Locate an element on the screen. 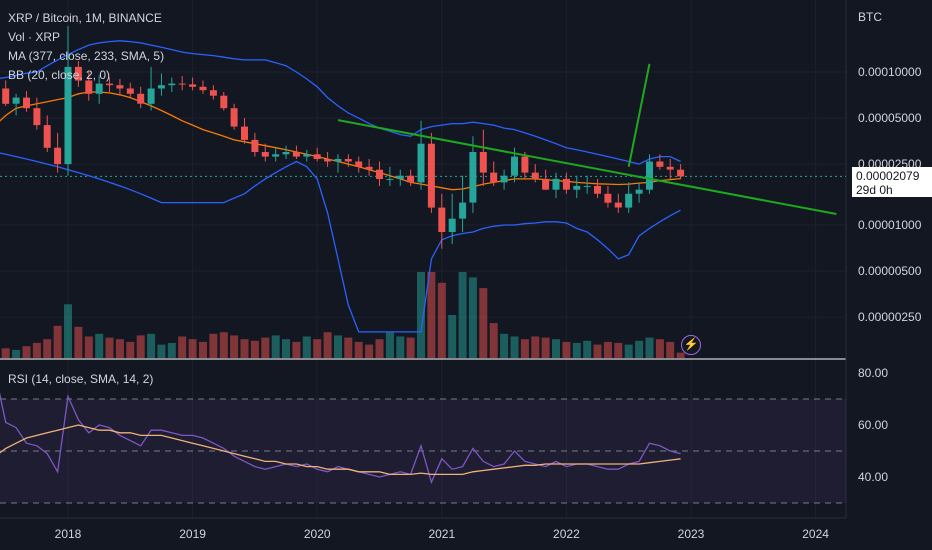 The image size is (932, 550). rsi-tick-label: 40.00 is located at coordinates (873, 477).